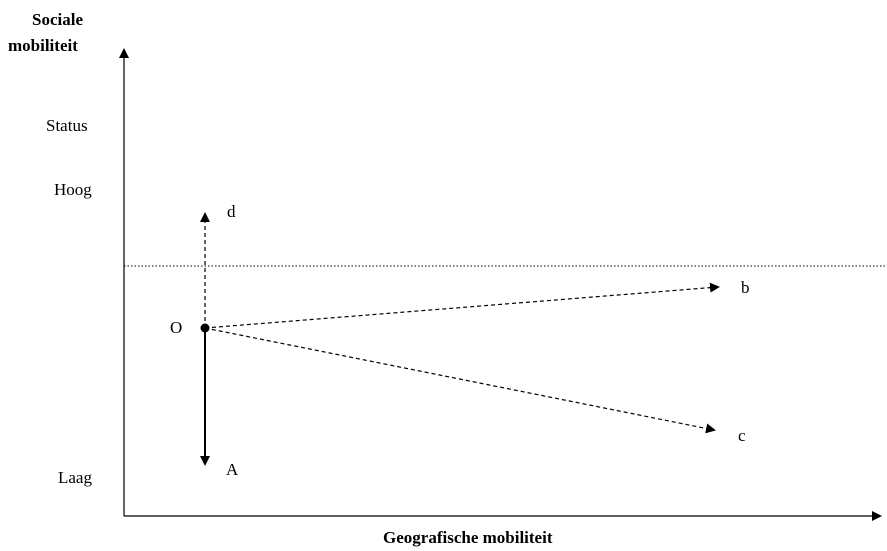 The width and height of the screenshot is (887, 551). What do you see at coordinates (205, 328) in the screenshot?
I see `origin-point` at bounding box center [205, 328].